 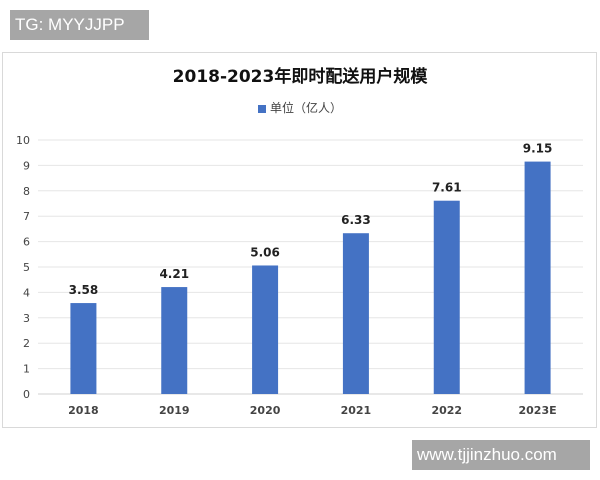 I want to click on y-tick-label: 0, so click(x=26, y=394).